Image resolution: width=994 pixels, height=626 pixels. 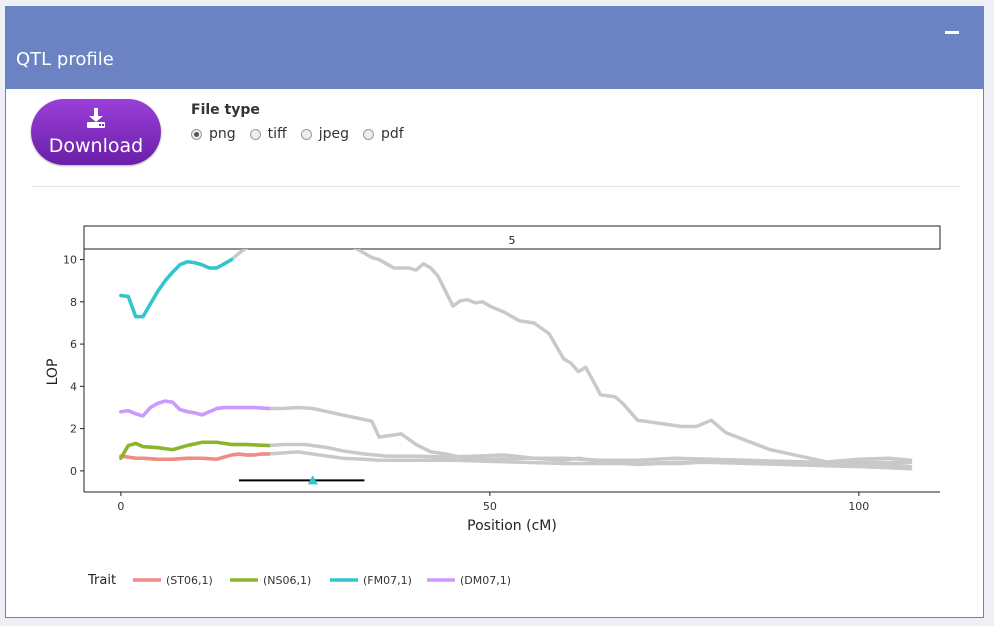 What do you see at coordinates (96, 146) in the screenshot?
I see `download-label: Download` at bounding box center [96, 146].